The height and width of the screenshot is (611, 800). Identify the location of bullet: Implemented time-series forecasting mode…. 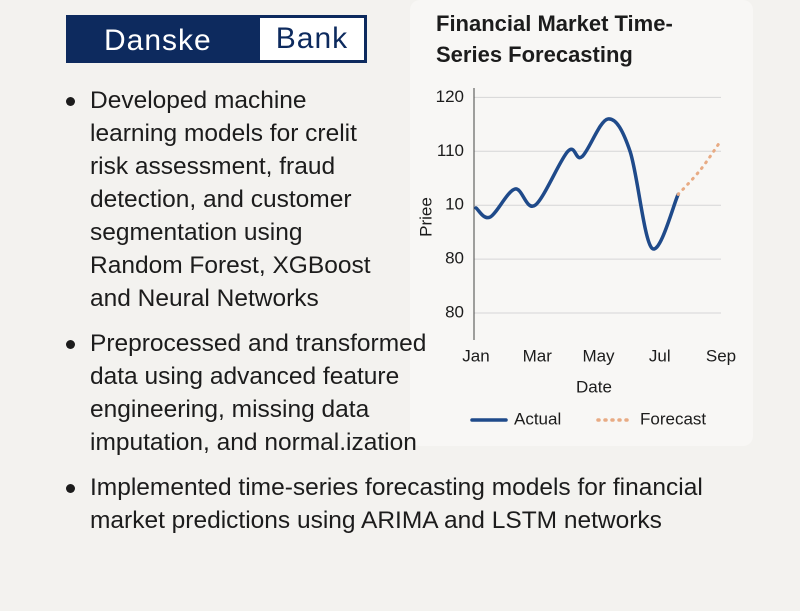
(406, 504).